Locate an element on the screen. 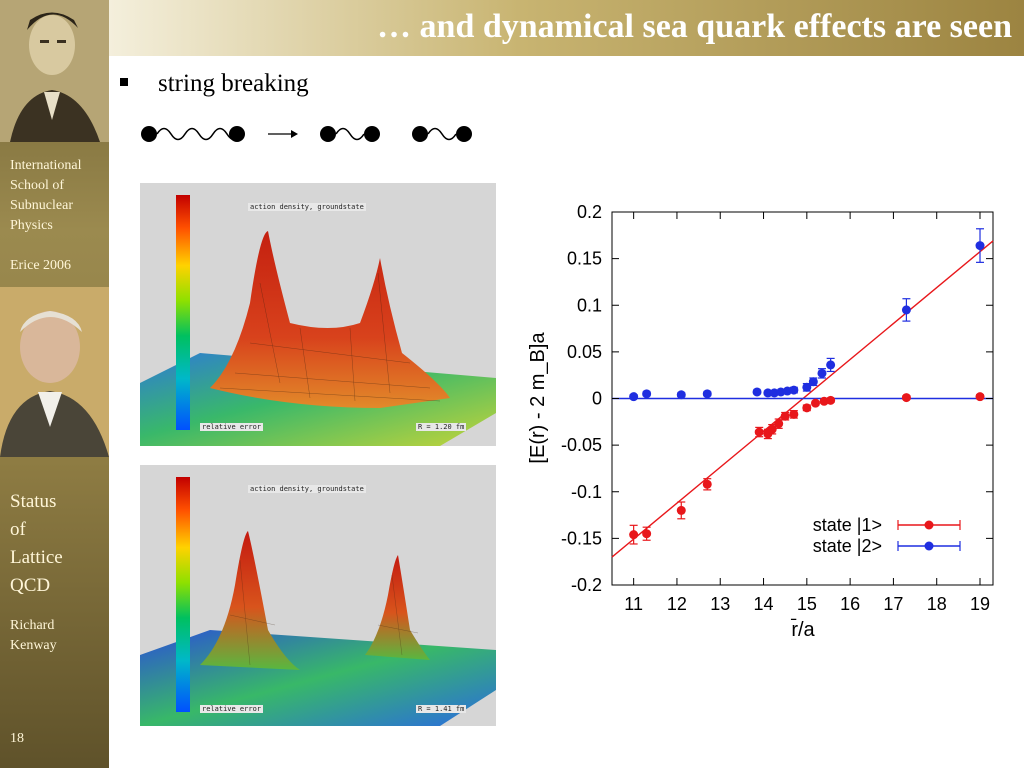  chart-legend: state |1>state |2> is located at coordinates (887, 535).